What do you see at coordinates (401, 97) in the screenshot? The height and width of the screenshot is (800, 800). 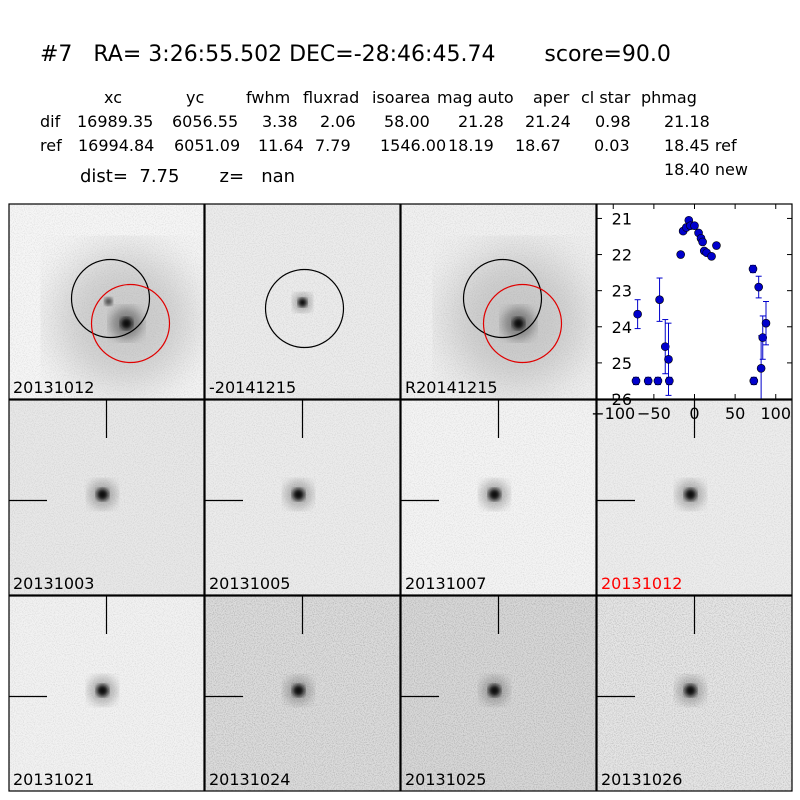 I see `column-header: isoarea` at bounding box center [401, 97].